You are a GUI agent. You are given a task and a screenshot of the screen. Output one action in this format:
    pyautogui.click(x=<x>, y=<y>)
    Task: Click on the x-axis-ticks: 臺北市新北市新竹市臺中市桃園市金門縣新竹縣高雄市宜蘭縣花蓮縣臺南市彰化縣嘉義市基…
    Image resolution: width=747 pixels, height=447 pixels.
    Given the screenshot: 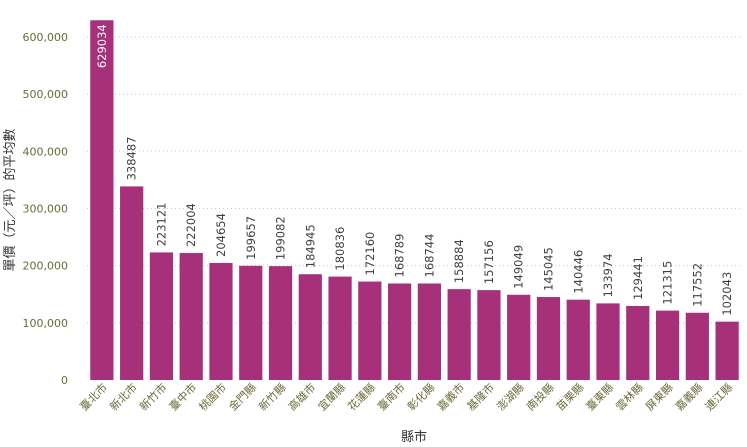 What is the action you would take?
    pyautogui.click(x=406, y=396)
    